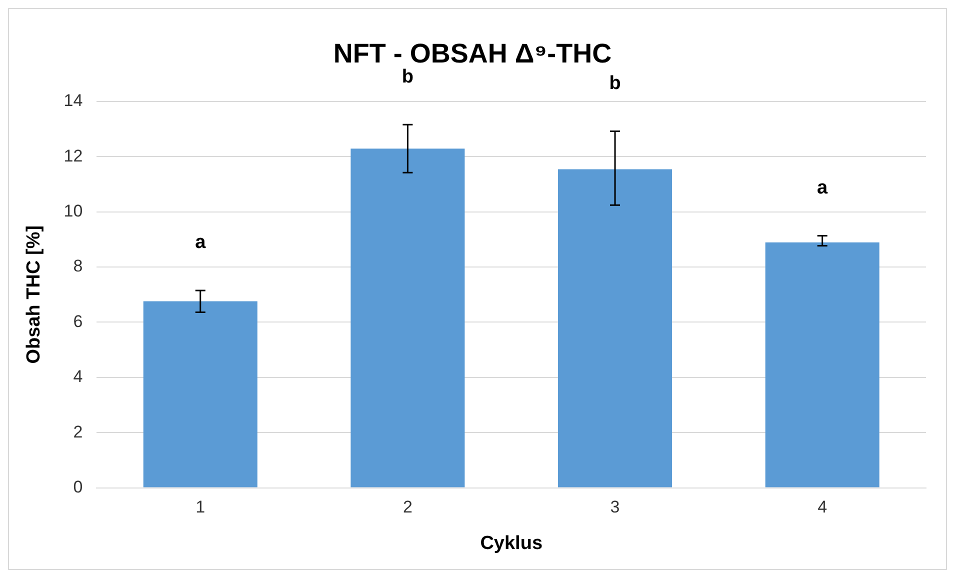 Image resolution: width=955 pixels, height=578 pixels. Describe the element at coordinates (73, 100) in the screenshot. I see `y-tick-label: 14` at that location.